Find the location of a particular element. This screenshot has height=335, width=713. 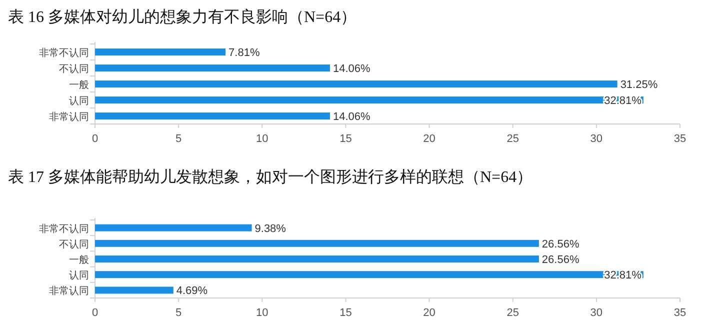

chart-title: 表 16 多媒体对幼儿的想象力有不良影响（N=64） is located at coordinates (182, 17).